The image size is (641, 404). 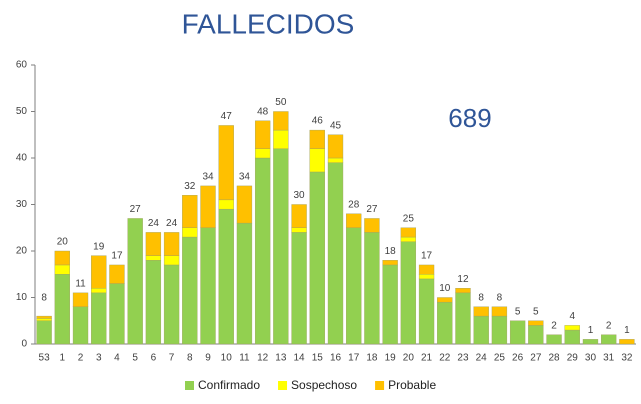 I want to click on x-tick-label: 32, so click(x=627, y=358).